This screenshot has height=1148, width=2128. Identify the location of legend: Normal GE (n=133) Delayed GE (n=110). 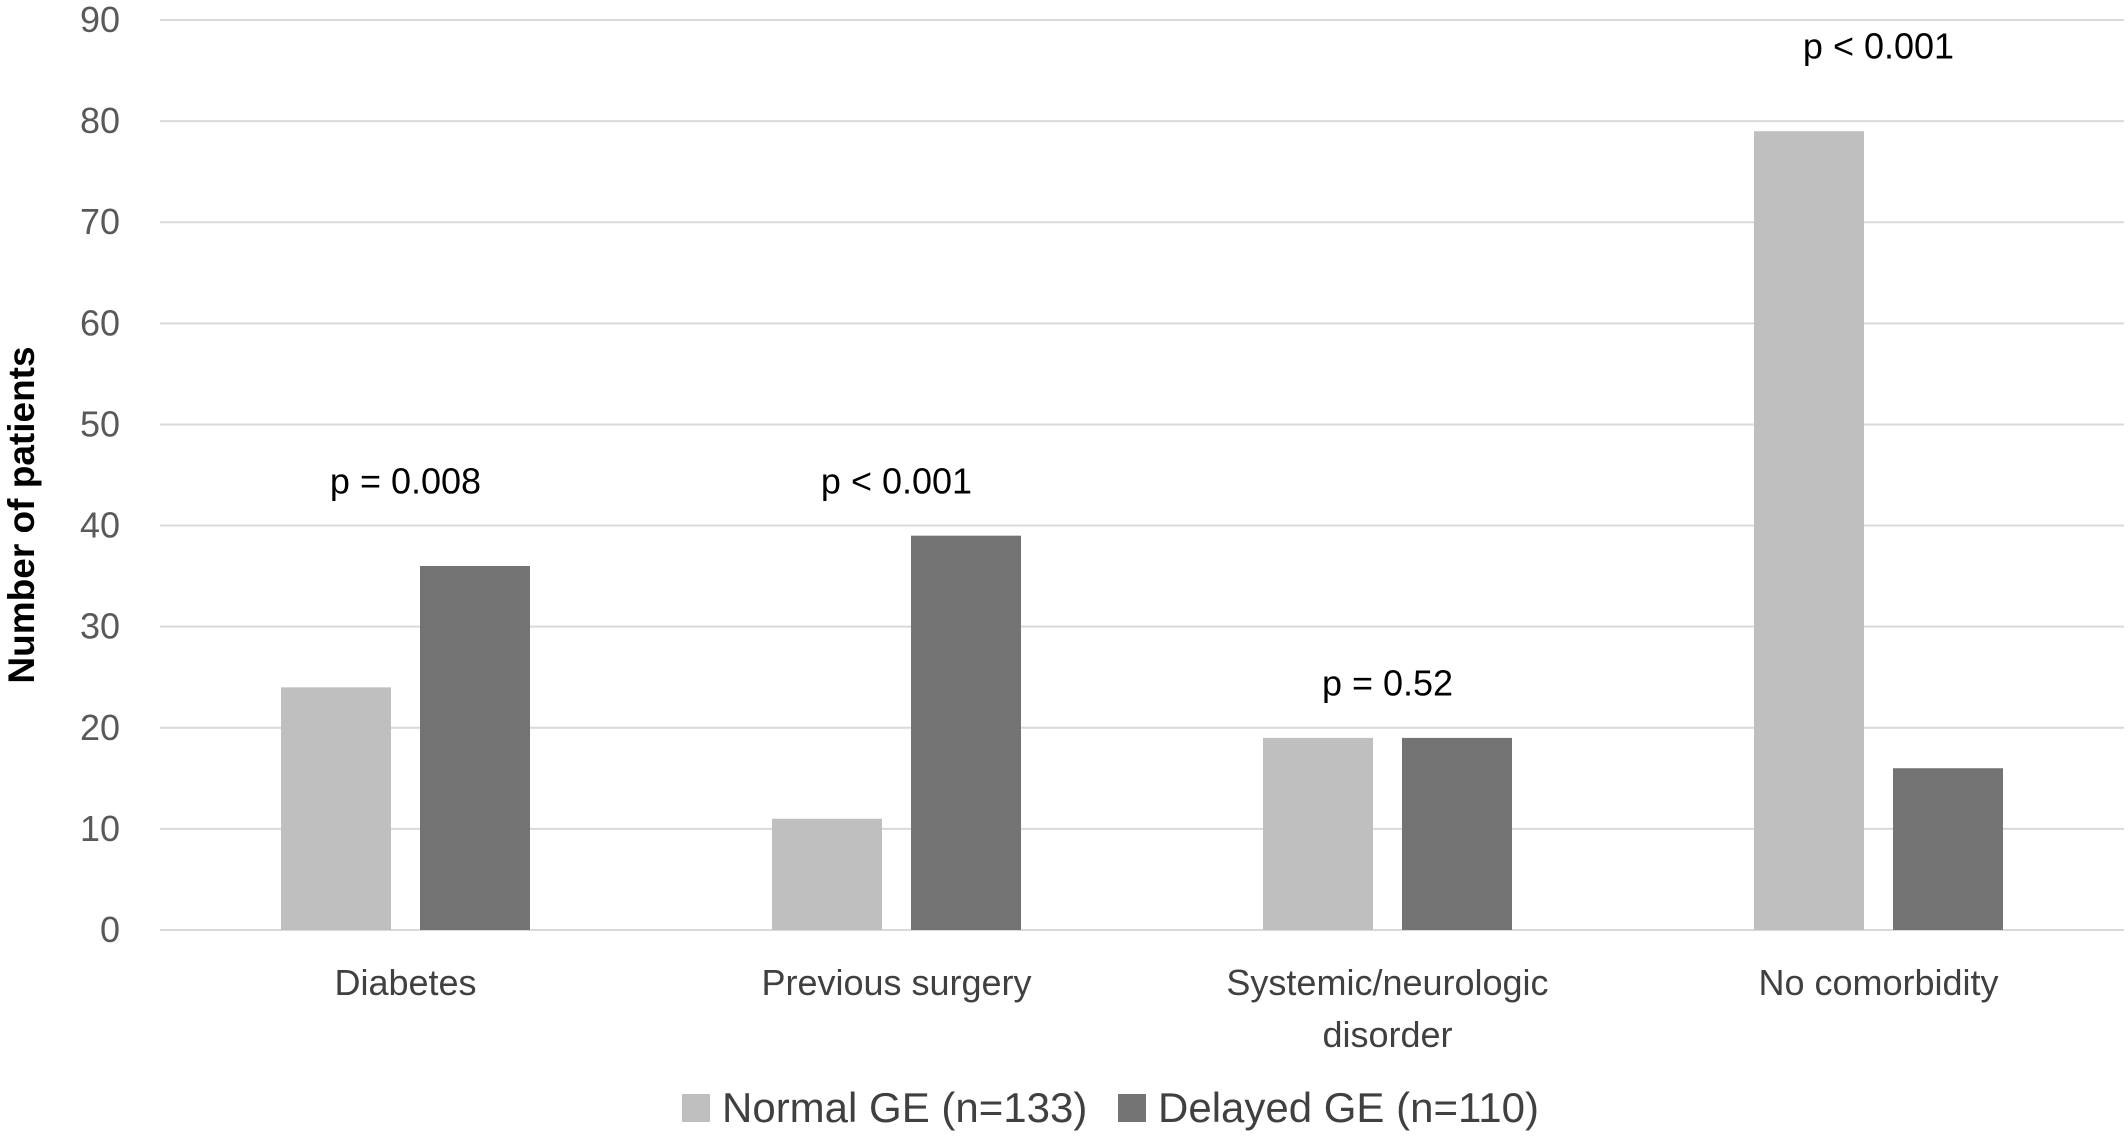
(1110, 1107).